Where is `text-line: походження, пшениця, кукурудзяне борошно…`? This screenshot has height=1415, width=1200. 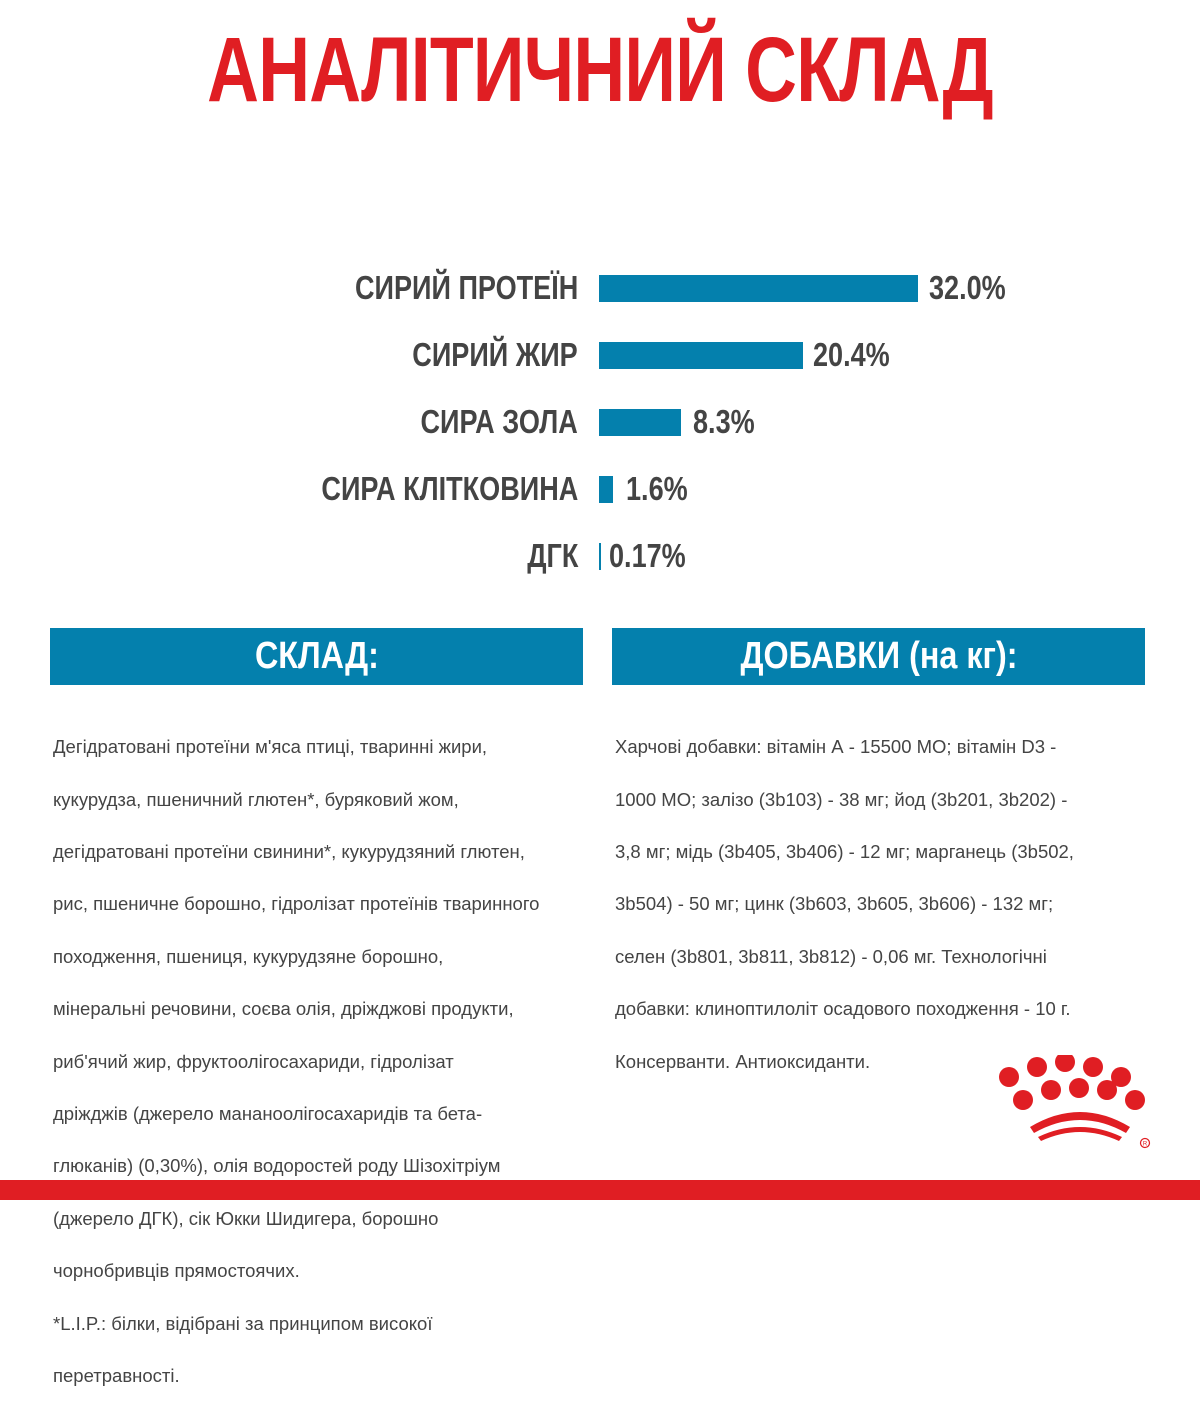 text-line: походження, пшениця, кукурудзяне борошно… is located at coordinates (248, 956).